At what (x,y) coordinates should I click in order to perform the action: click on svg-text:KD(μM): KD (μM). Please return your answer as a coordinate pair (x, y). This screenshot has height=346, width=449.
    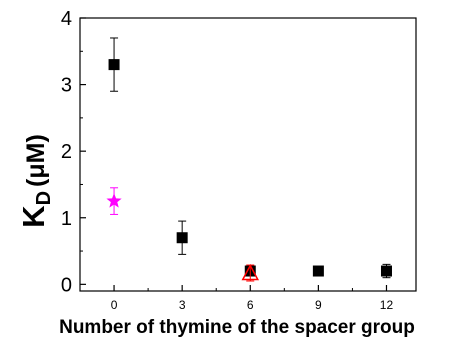
    Looking at the image, I should click on (35, 181).